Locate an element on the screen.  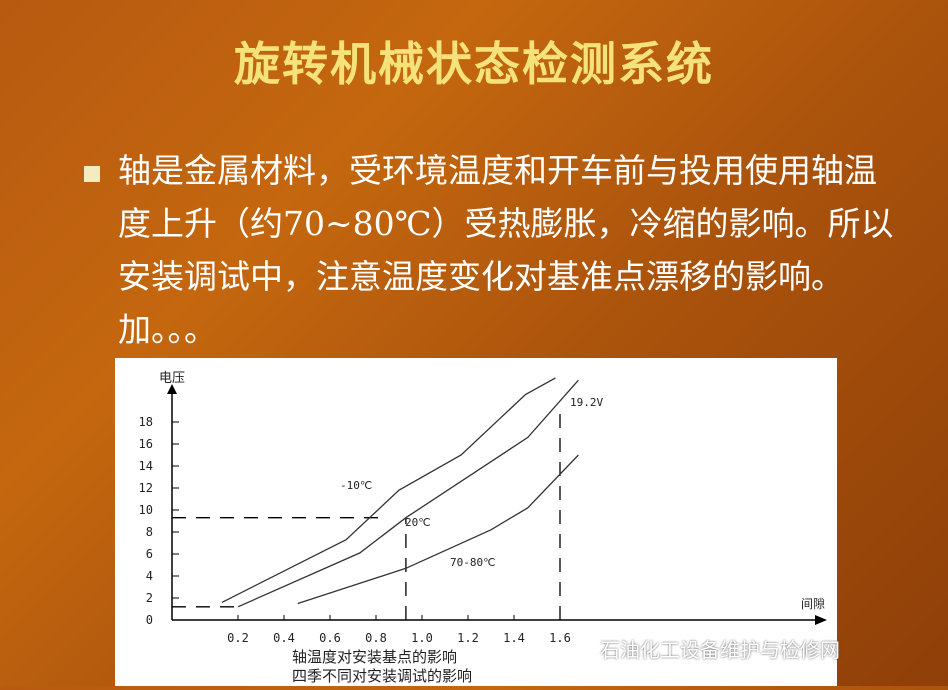
x-axis-arrow is located at coordinates (821, 620).